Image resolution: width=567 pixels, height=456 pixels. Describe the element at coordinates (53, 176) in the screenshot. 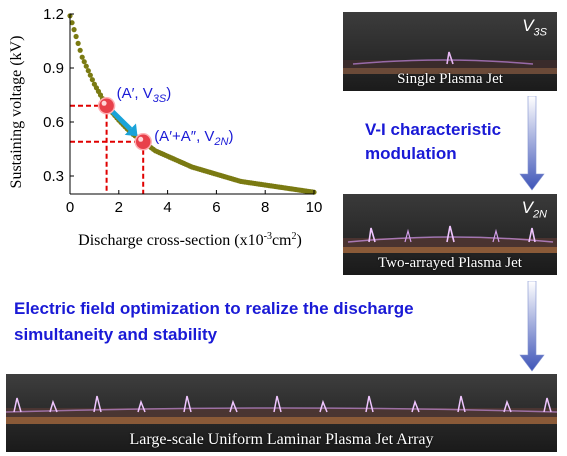

I see `y-tick-label: 0.3` at that location.